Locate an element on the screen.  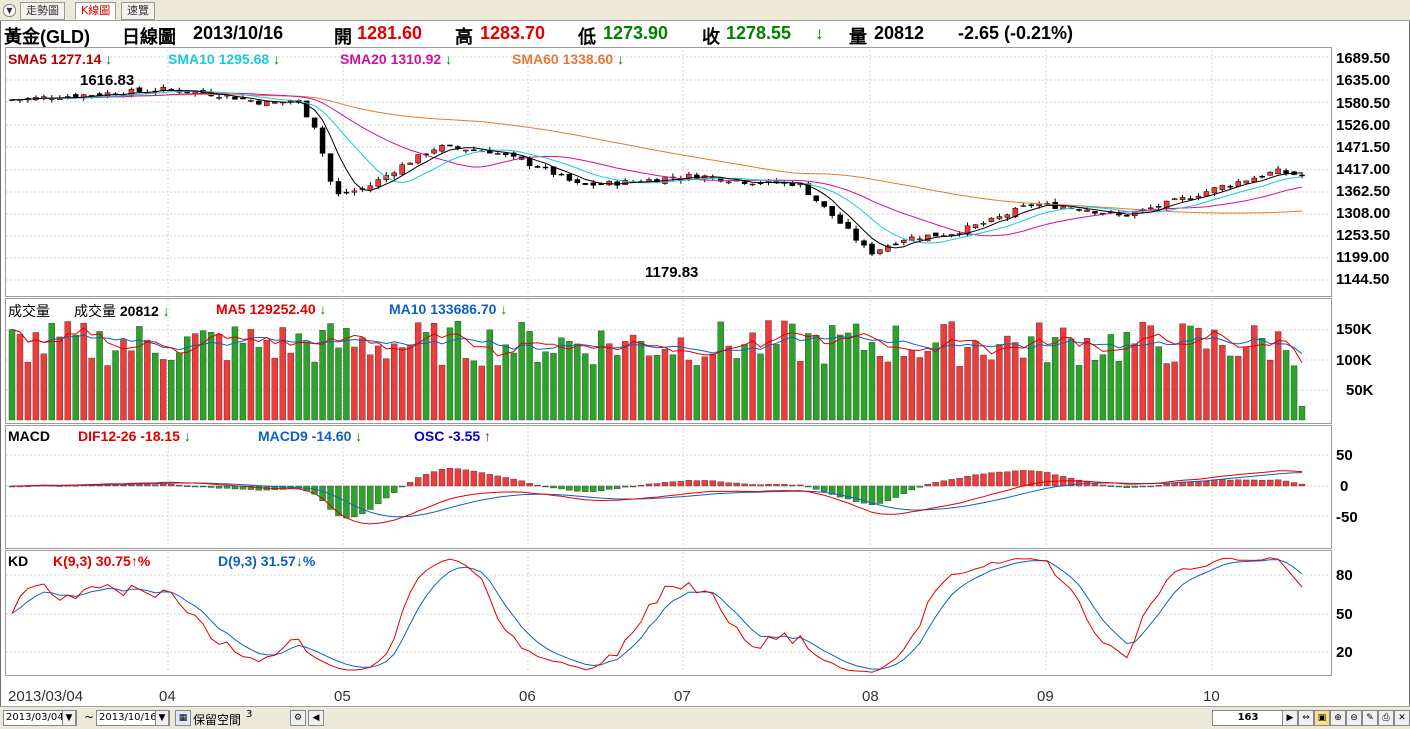
high-label: 高 is located at coordinates (464, 37).